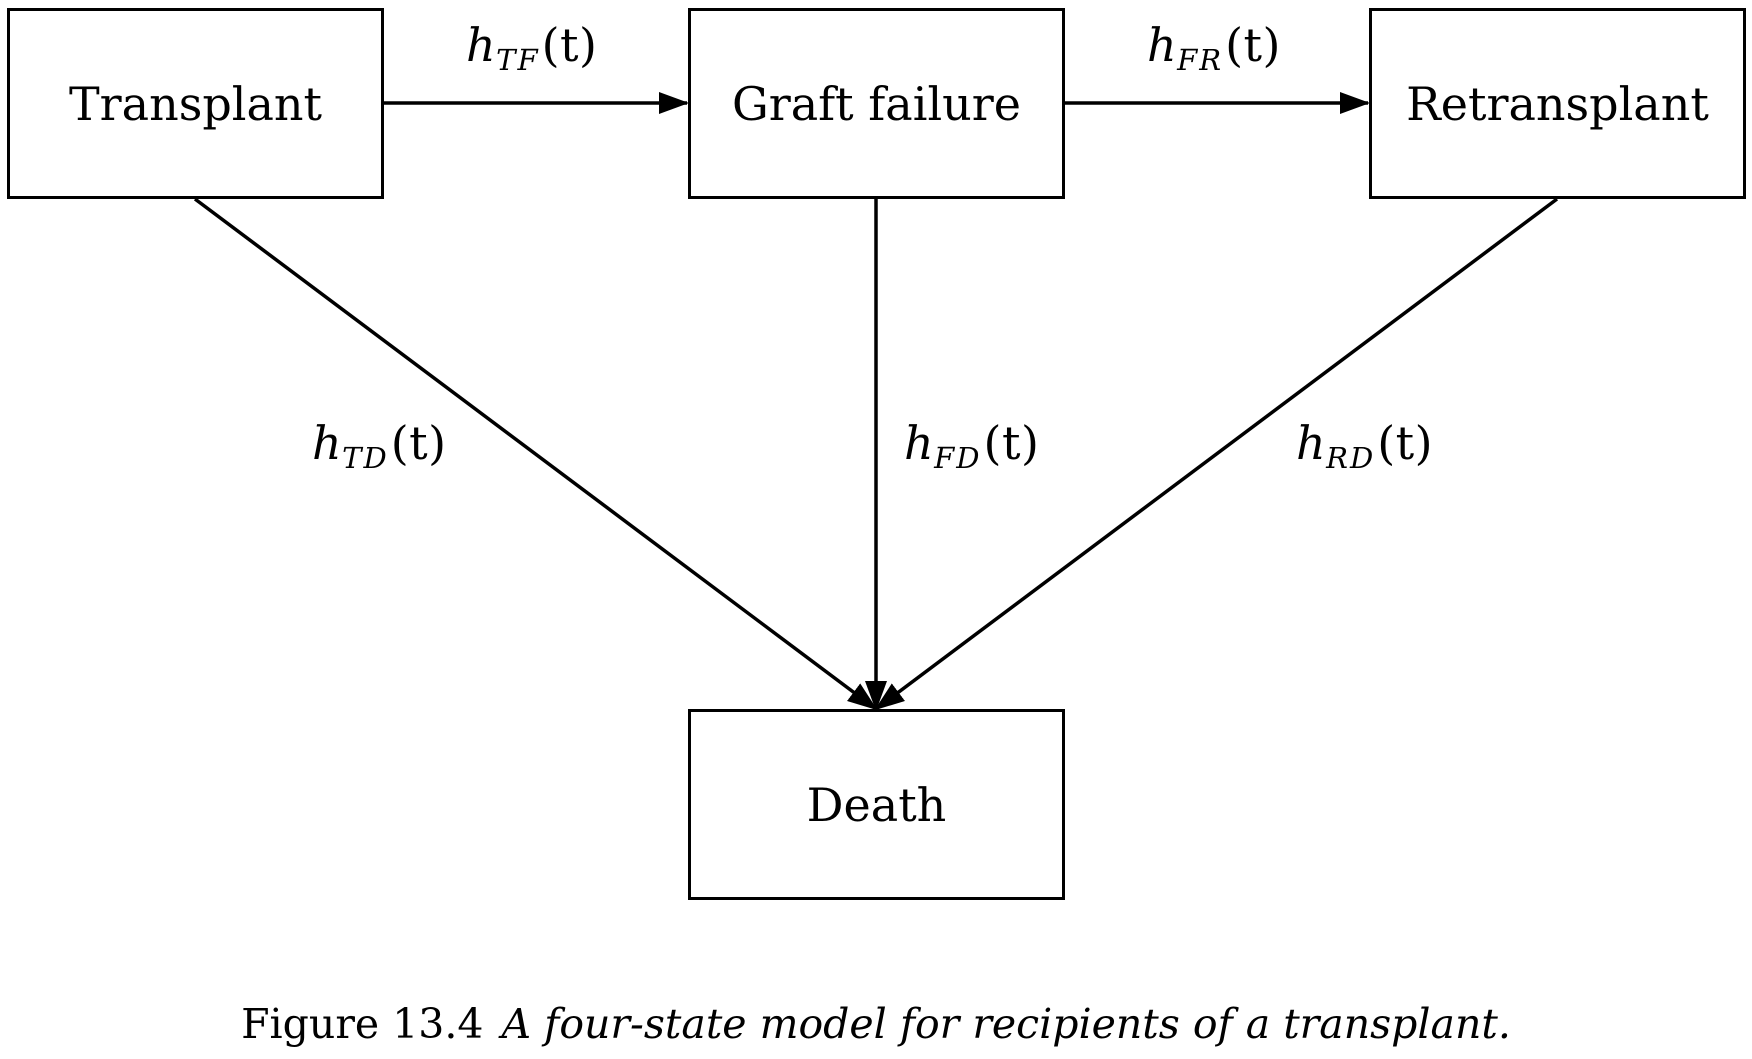  I want to click on rate-label-tf: hTF(t), so click(532, 48).